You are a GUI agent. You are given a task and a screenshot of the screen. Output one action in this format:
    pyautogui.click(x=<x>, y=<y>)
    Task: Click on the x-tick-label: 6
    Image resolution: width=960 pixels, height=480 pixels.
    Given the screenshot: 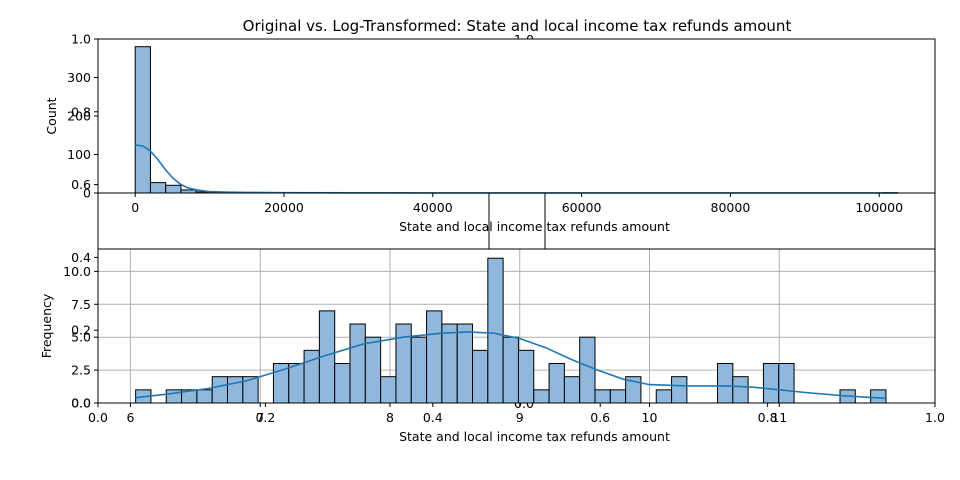 What is the action you would take?
    pyautogui.click(x=130, y=417)
    